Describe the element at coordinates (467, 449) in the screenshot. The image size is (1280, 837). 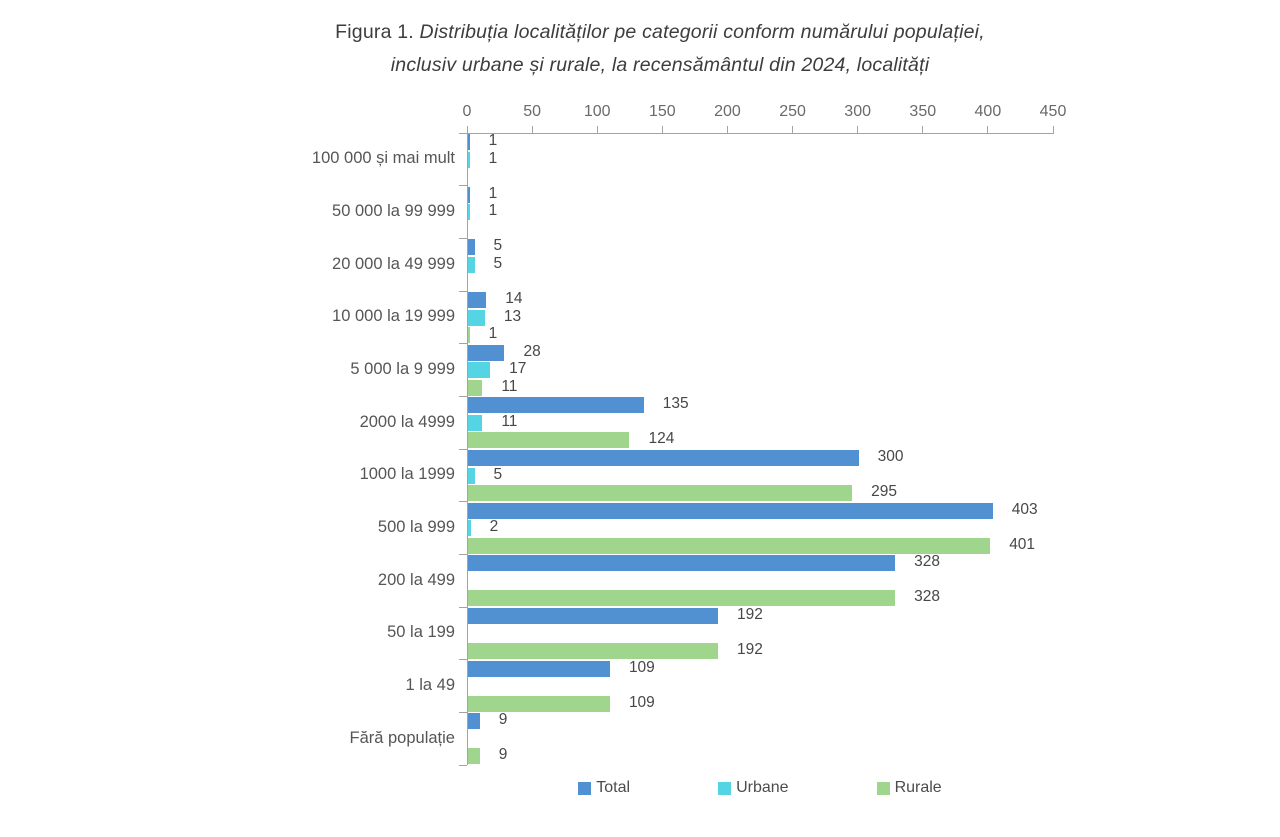
I see `y-axis-line` at that location.